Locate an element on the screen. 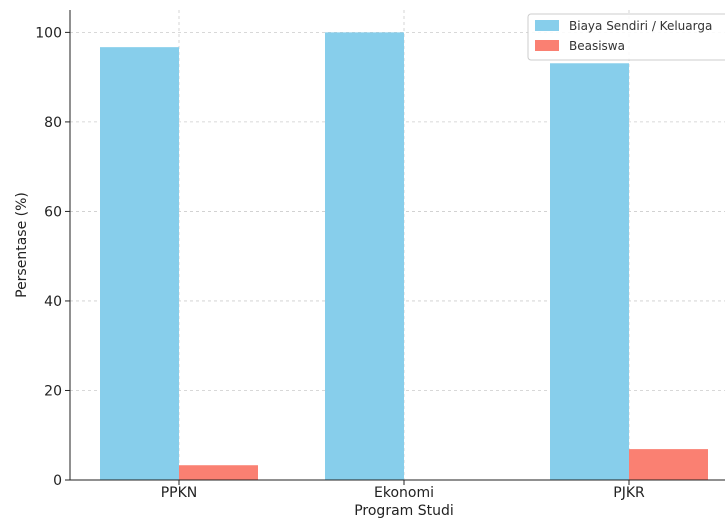  legend-label-biaya: Biaya Sendiri / Keluarga is located at coordinates (640, 26).